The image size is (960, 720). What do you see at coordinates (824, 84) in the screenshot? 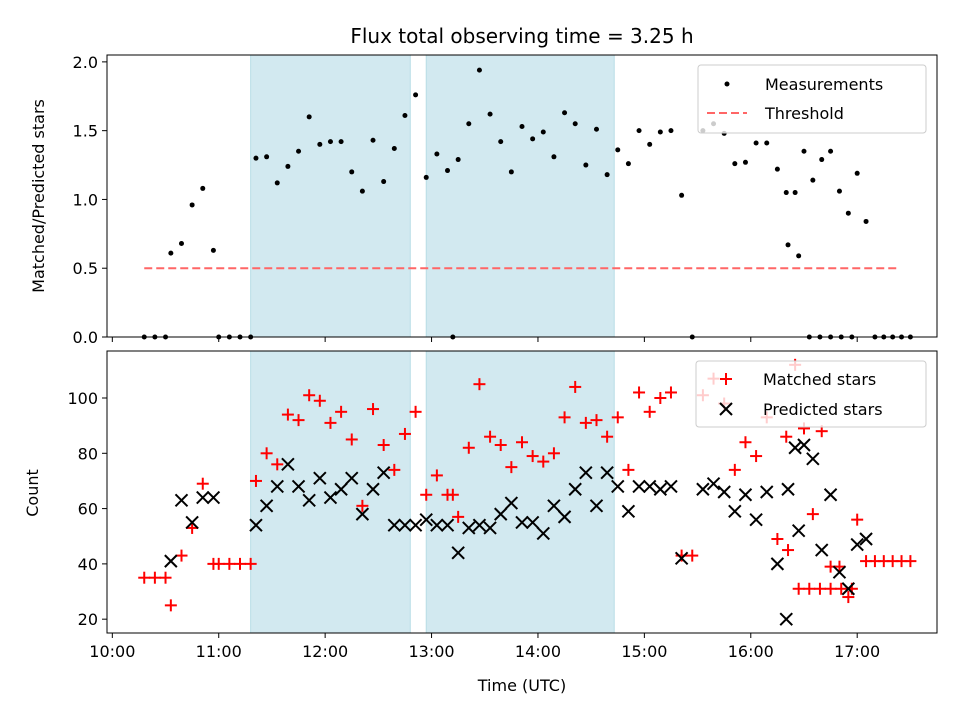
I see `legend-measurements-label: Measurements` at bounding box center [824, 84].